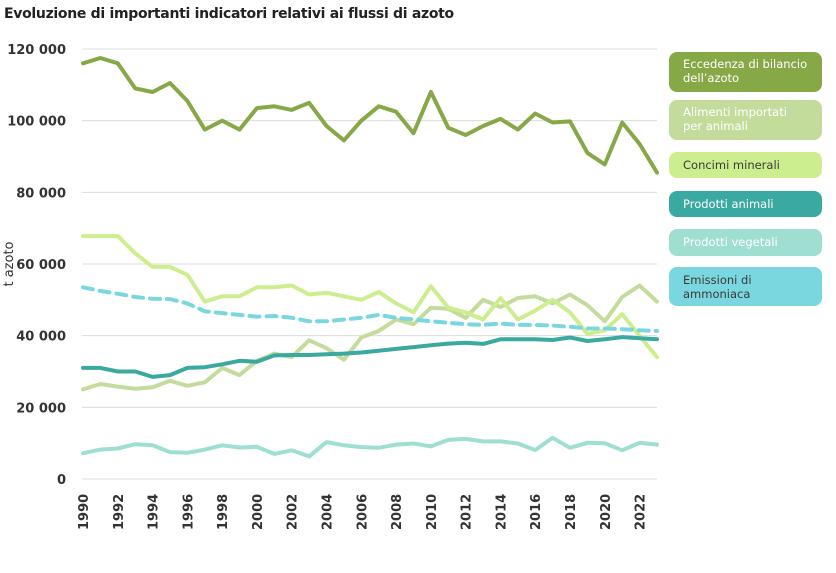 Image resolution: width=836 pixels, height=573 pixels. What do you see at coordinates (119, 512) in the screenshot?
I see `x-tick-label: 1992` at bounding box center [119, 512].